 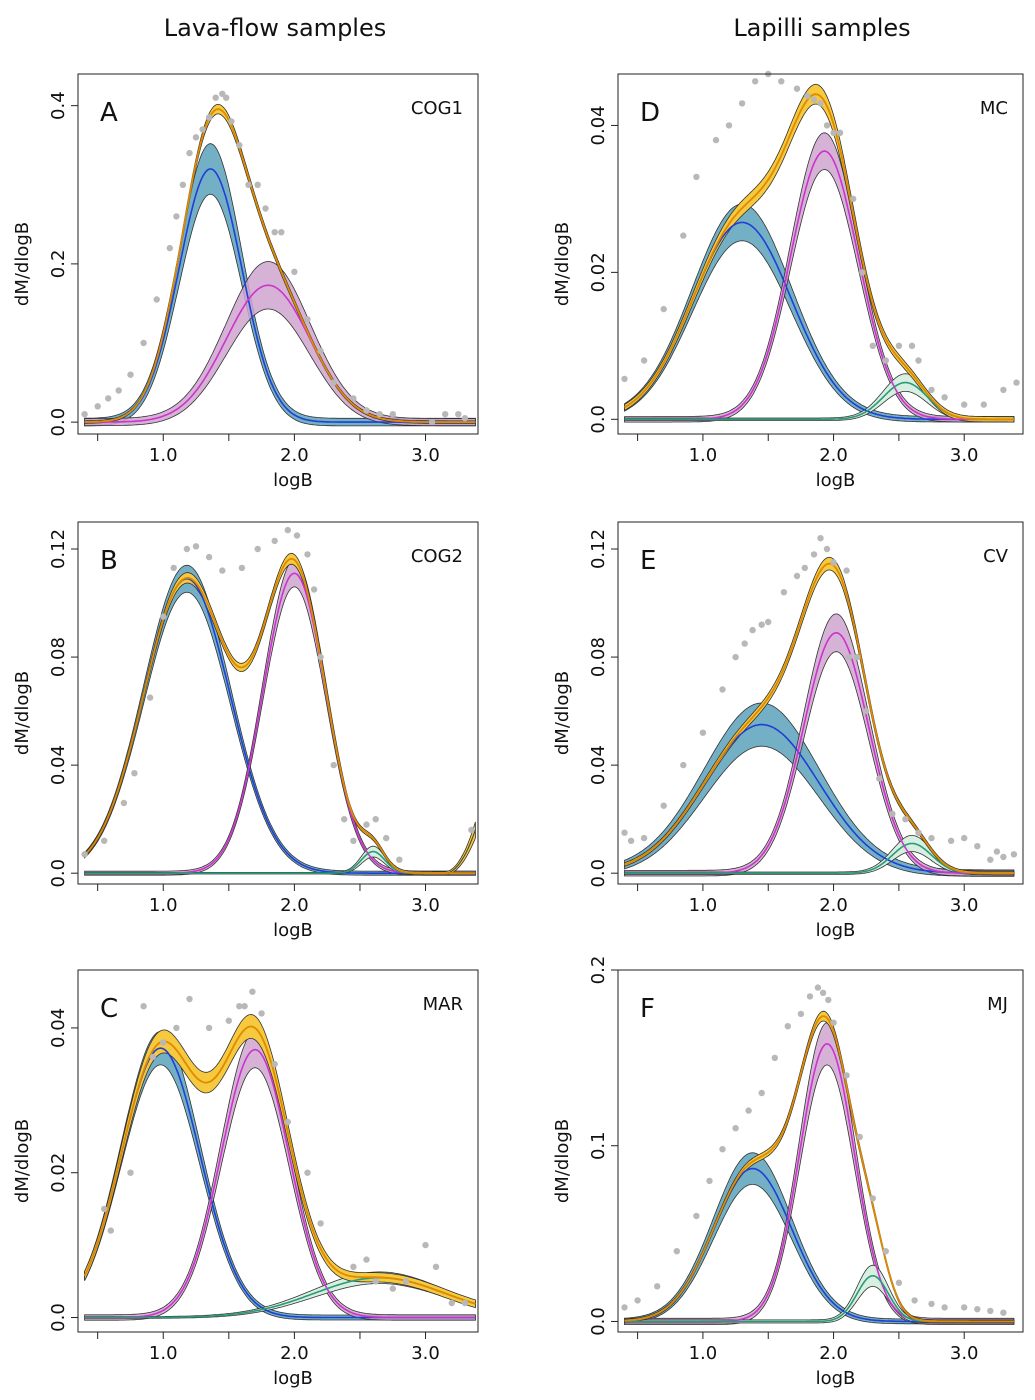 I want to click on panel-d: 1.0 2.0 3.0 0.0 0.02 0.04 logB dM/dlogB D MC, so click(x=788, y=280).